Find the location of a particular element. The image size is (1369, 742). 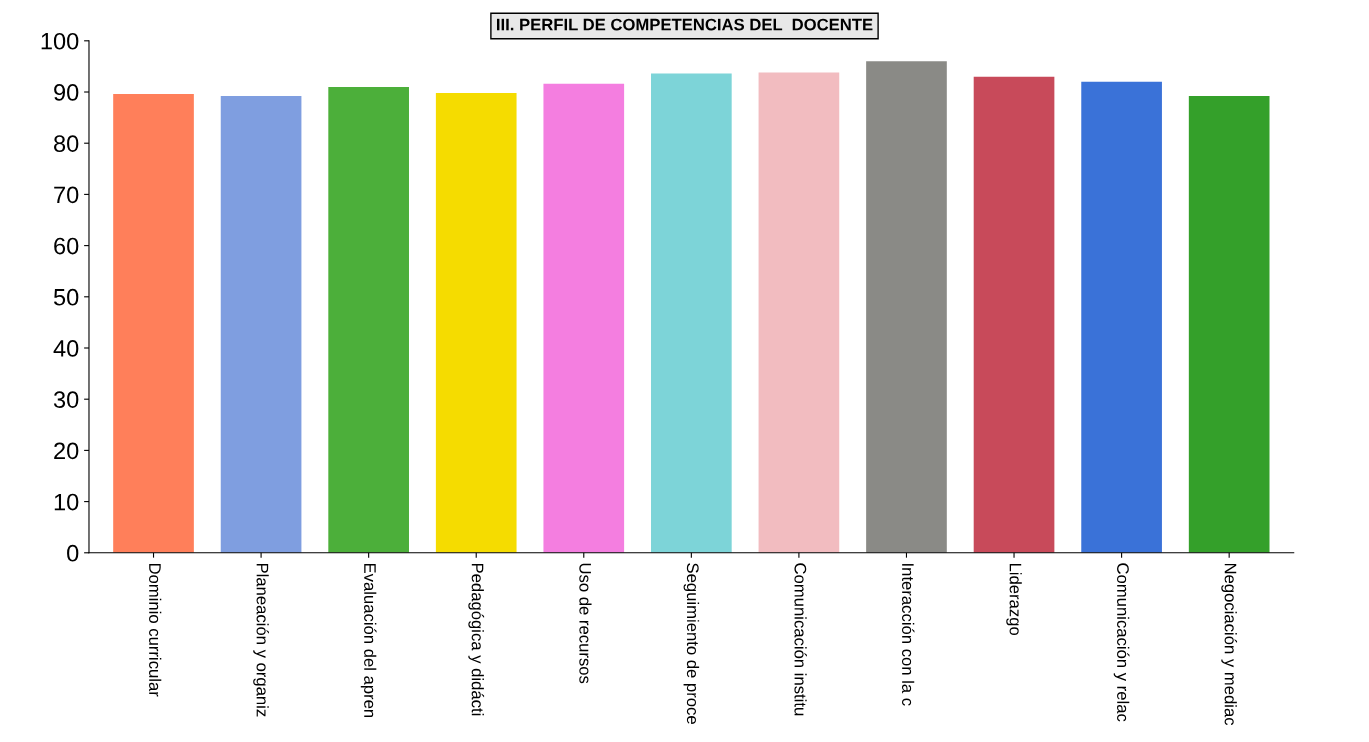

y-tick-label: 20 is located at coordinates (66, 451).